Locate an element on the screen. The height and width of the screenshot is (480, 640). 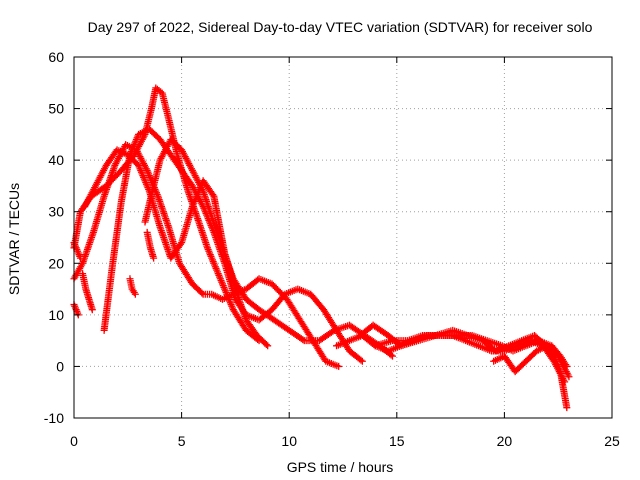
series-spur-e is located at coordinates (132, 286).